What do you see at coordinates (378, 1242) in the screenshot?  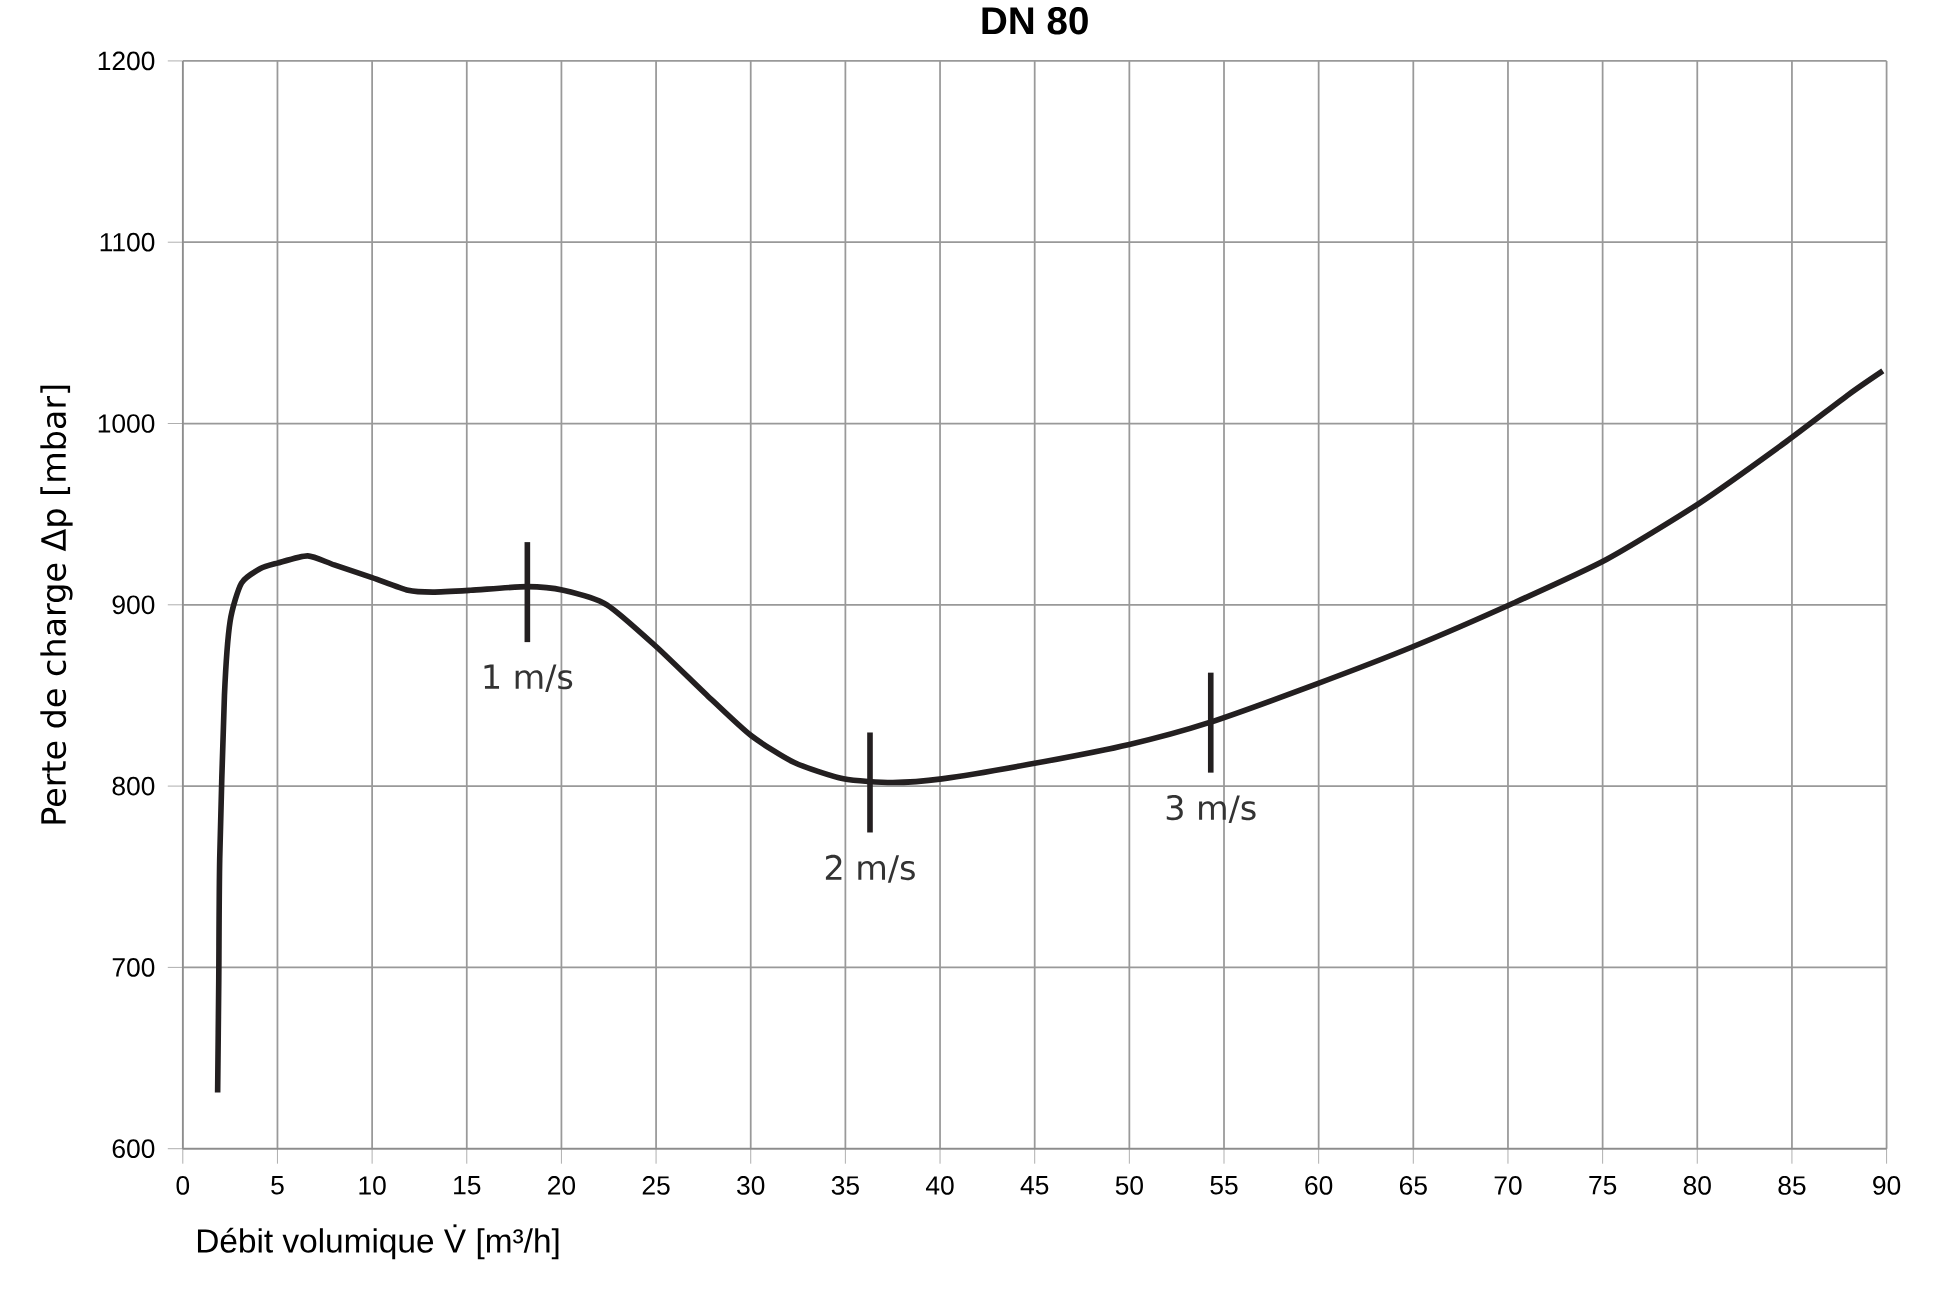 I see `x-axis-title: Débit volumique V̇ [m³/h]` at bounding box center [378, 1242].